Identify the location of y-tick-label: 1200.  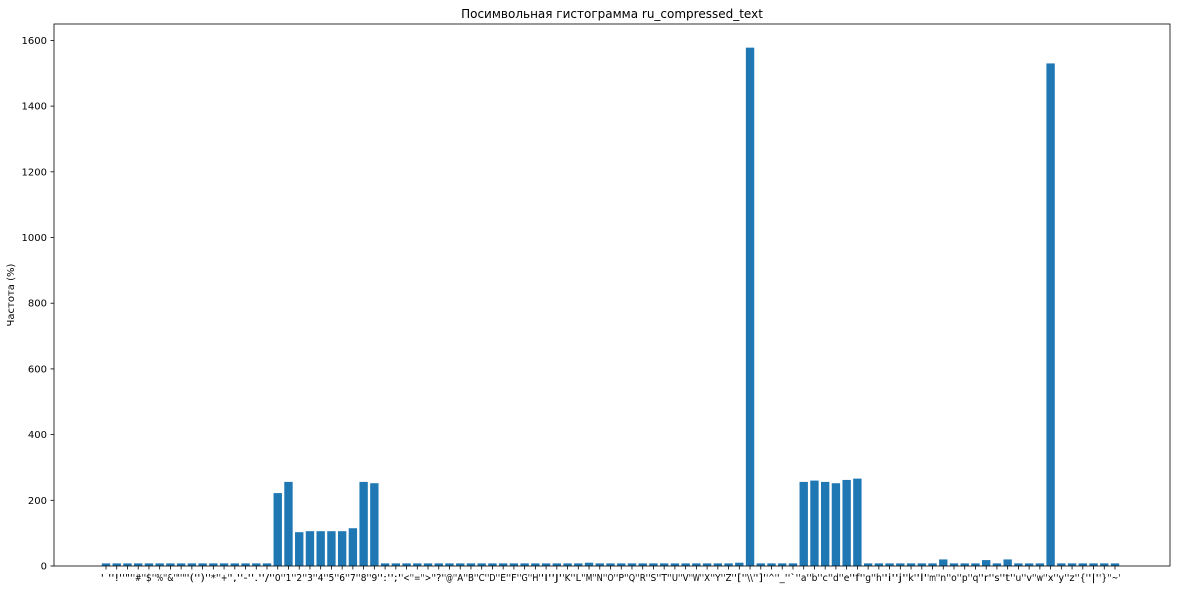
(34, 172).